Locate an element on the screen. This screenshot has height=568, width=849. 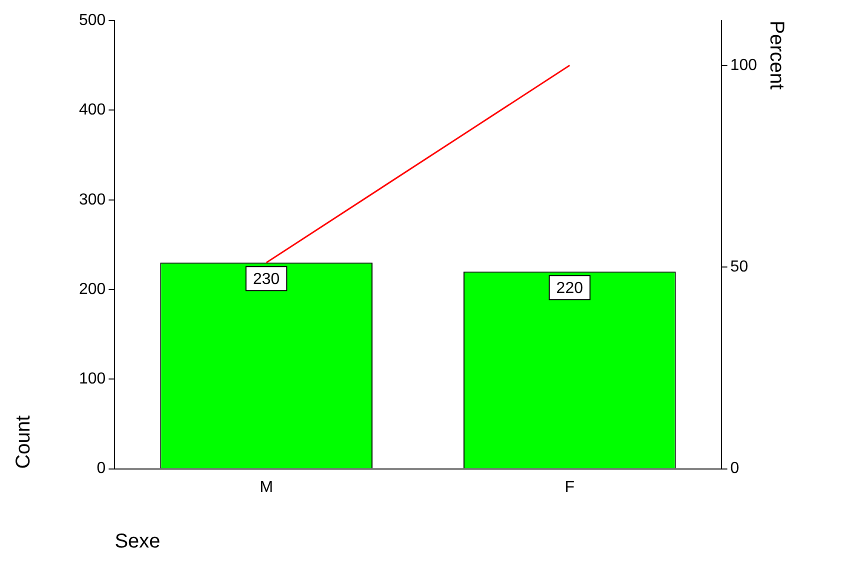
x-tick-label: M is located at coordinates (267, 487).